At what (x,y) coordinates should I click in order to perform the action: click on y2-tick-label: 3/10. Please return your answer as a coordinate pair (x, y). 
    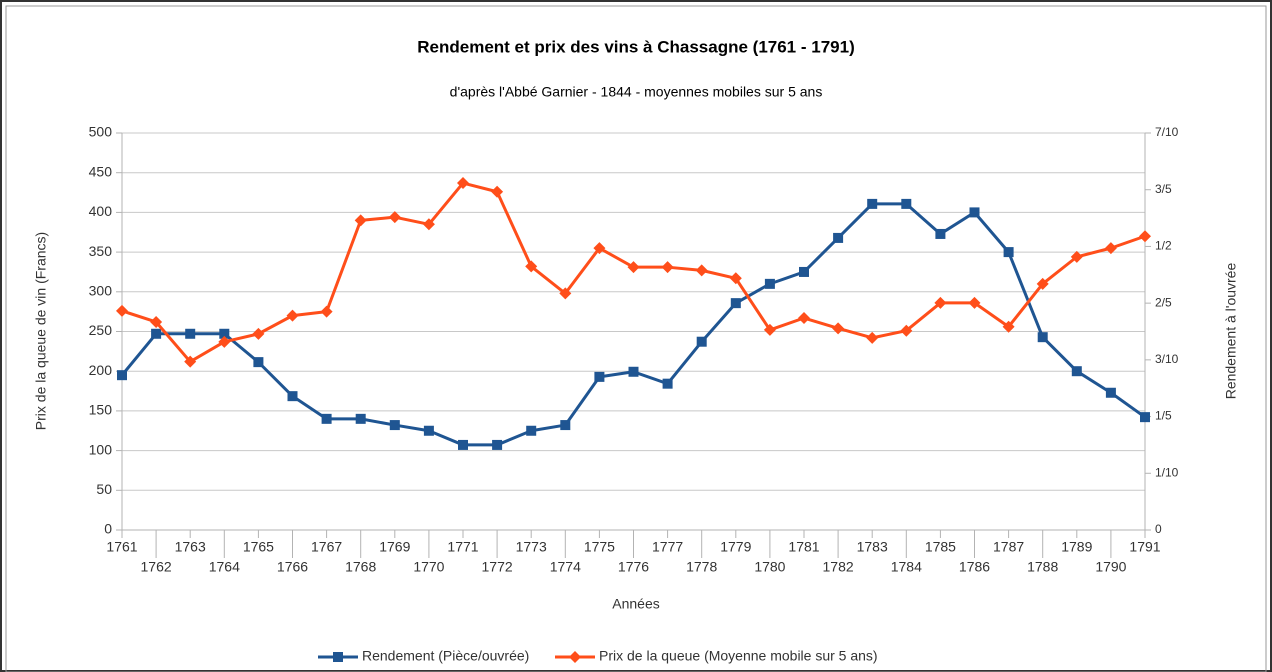
    Looking at the image, I should click on (1167, 359).